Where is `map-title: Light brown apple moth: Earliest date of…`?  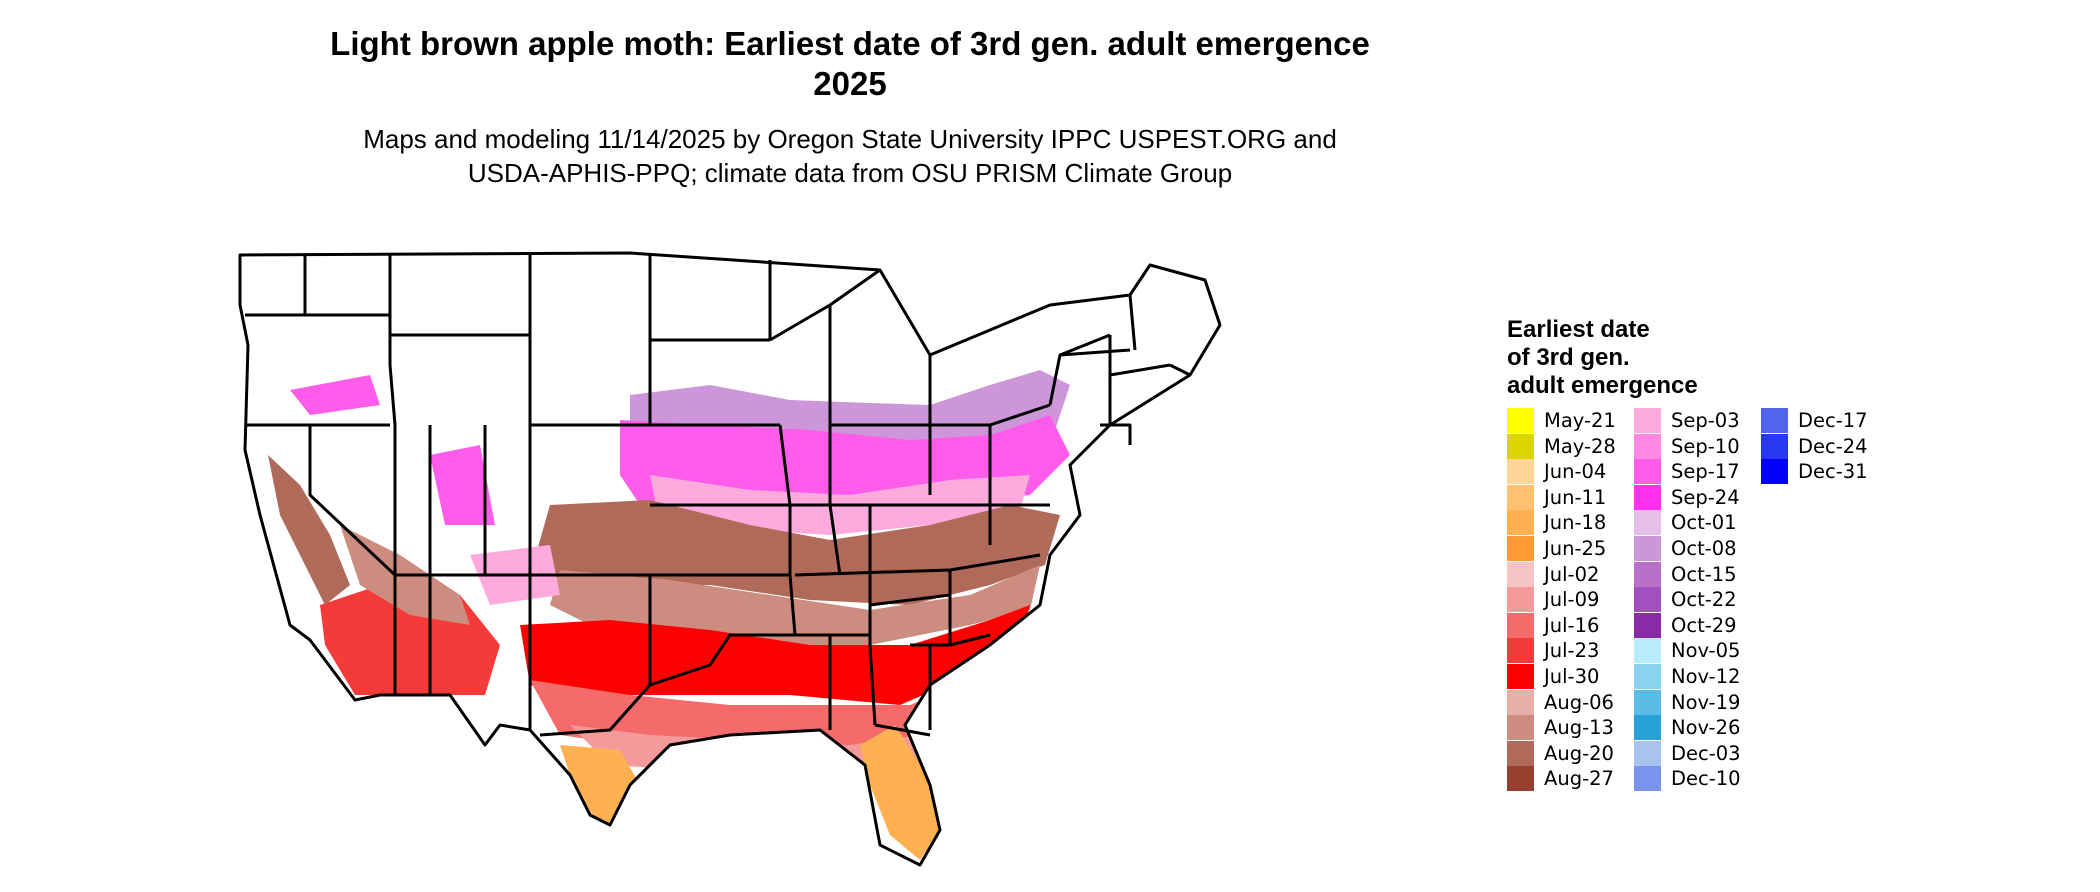
map-title: Light brown apple moth: Earliest date of… is located at coordinates (850, 64).